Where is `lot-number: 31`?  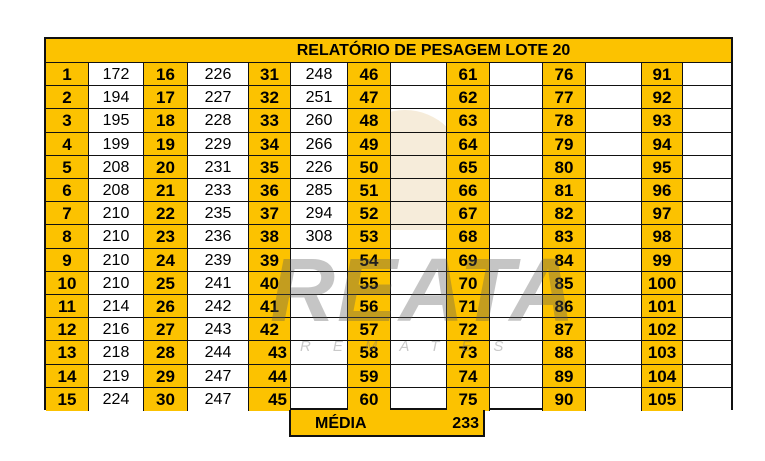 lot-number: 31 is located at coordinates (270, 75).